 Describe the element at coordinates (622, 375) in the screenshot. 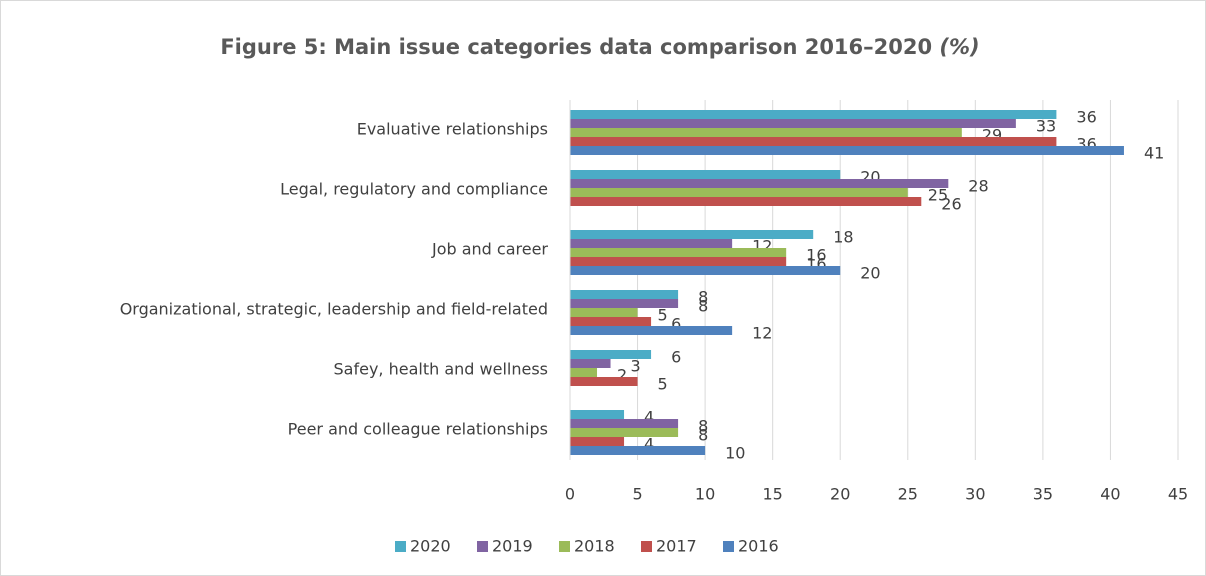

I see `data-label: 2` at that location.